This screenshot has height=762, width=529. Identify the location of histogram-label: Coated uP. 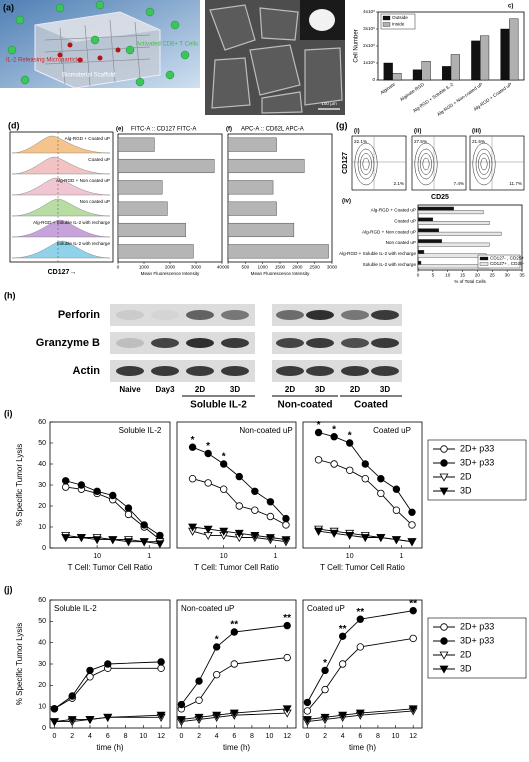
(99, 159).